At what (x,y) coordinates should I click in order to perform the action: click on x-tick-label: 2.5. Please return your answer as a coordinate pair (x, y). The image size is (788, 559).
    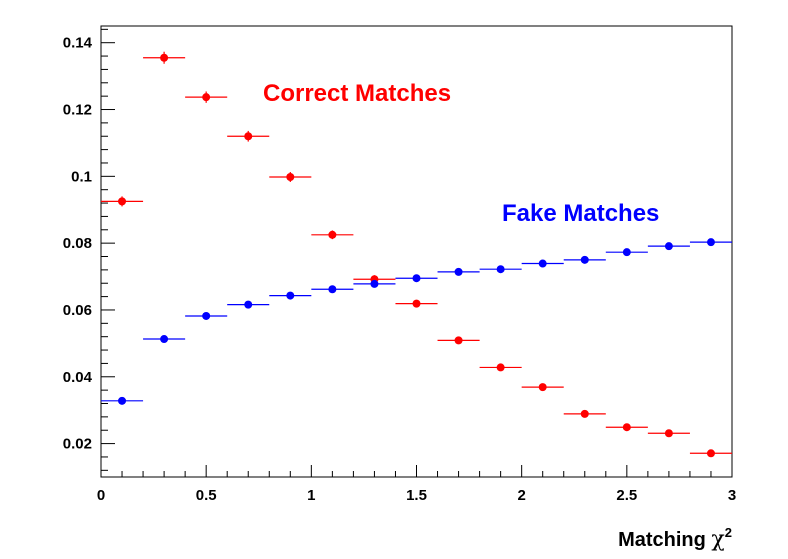
    Looking at the image, I should click on (626, 495).